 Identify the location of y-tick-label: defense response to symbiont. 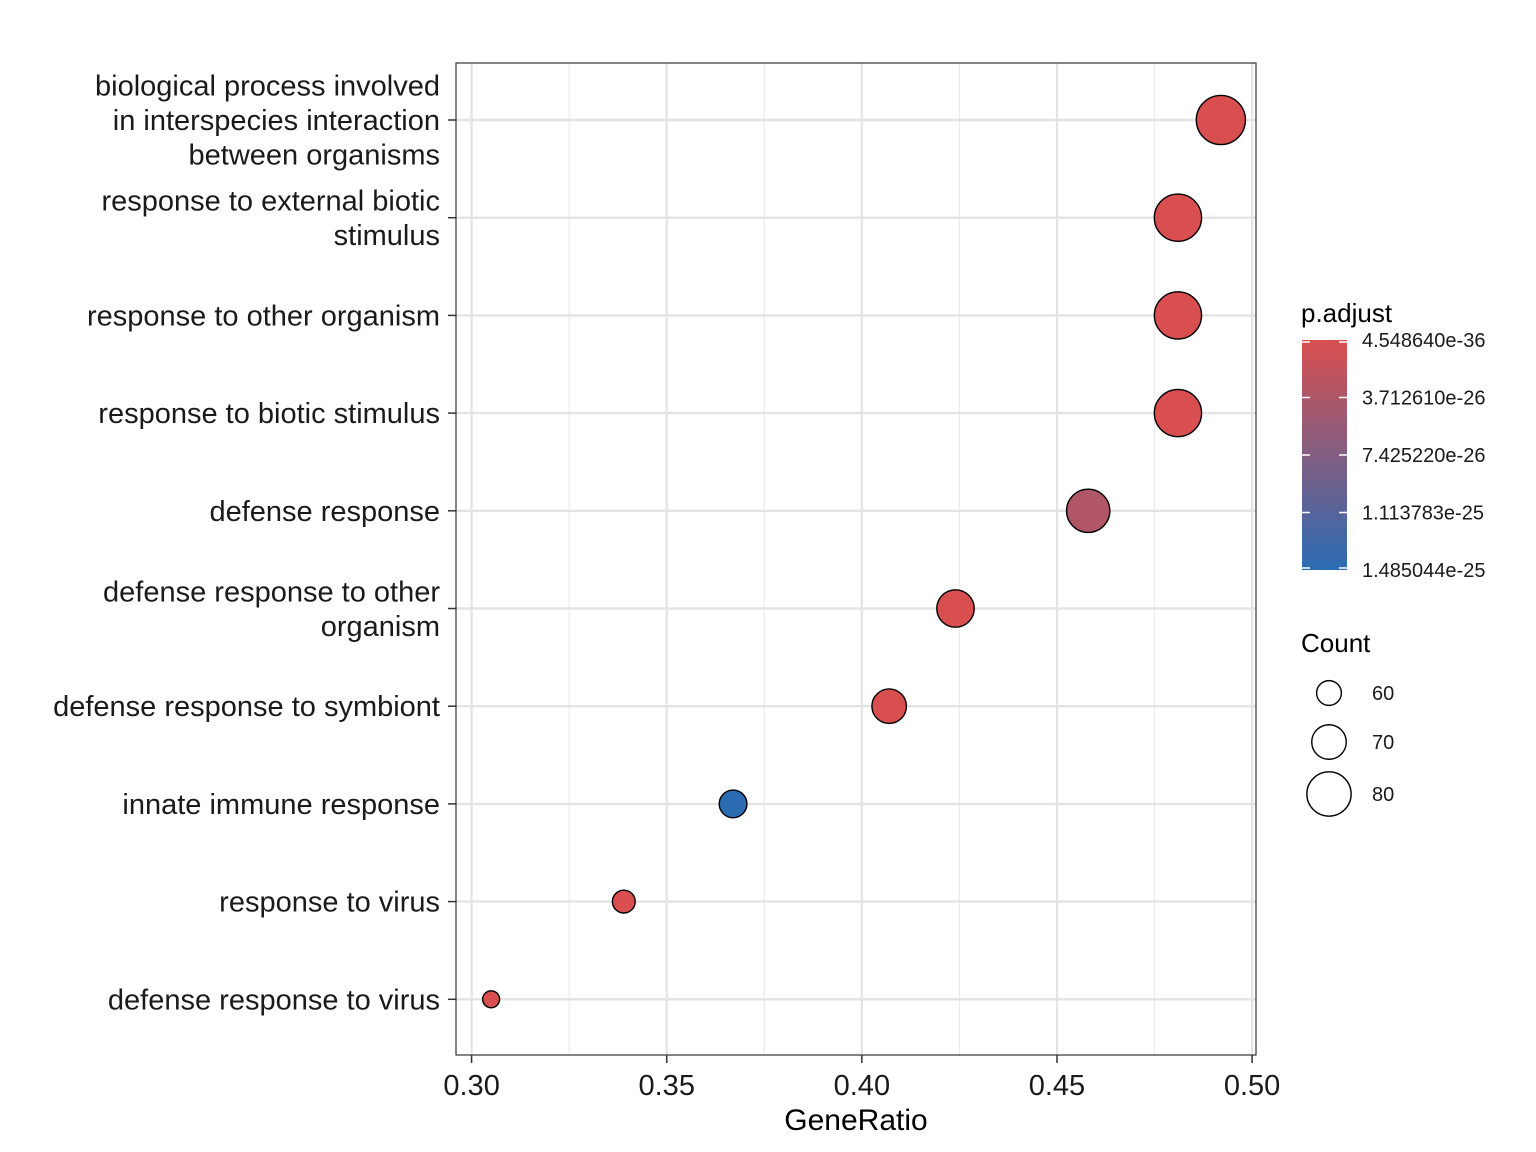
(246, 707).